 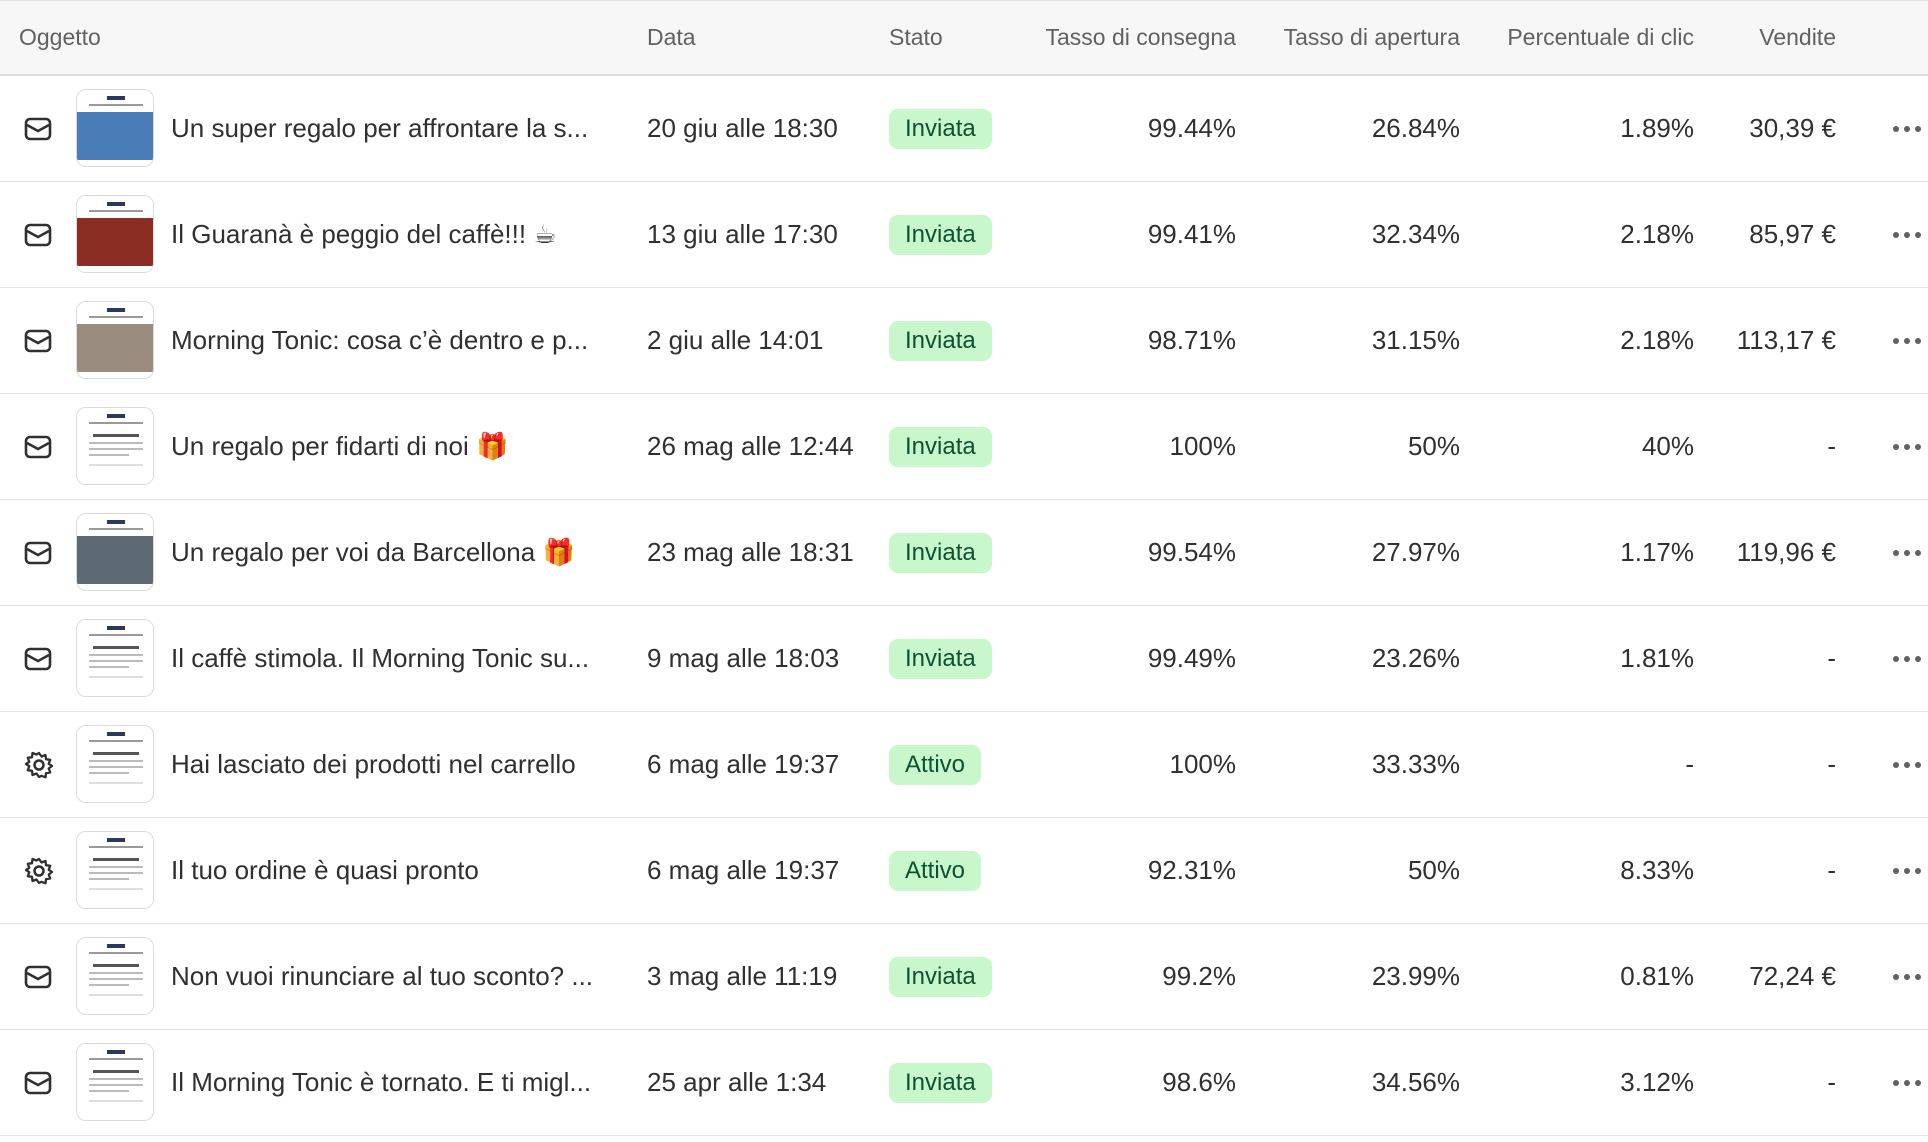 What do you see at coordinates (1786, 340) in the screenshot?
I see `cell-sales: 113,17 €` at bounding box center [1786, 340].